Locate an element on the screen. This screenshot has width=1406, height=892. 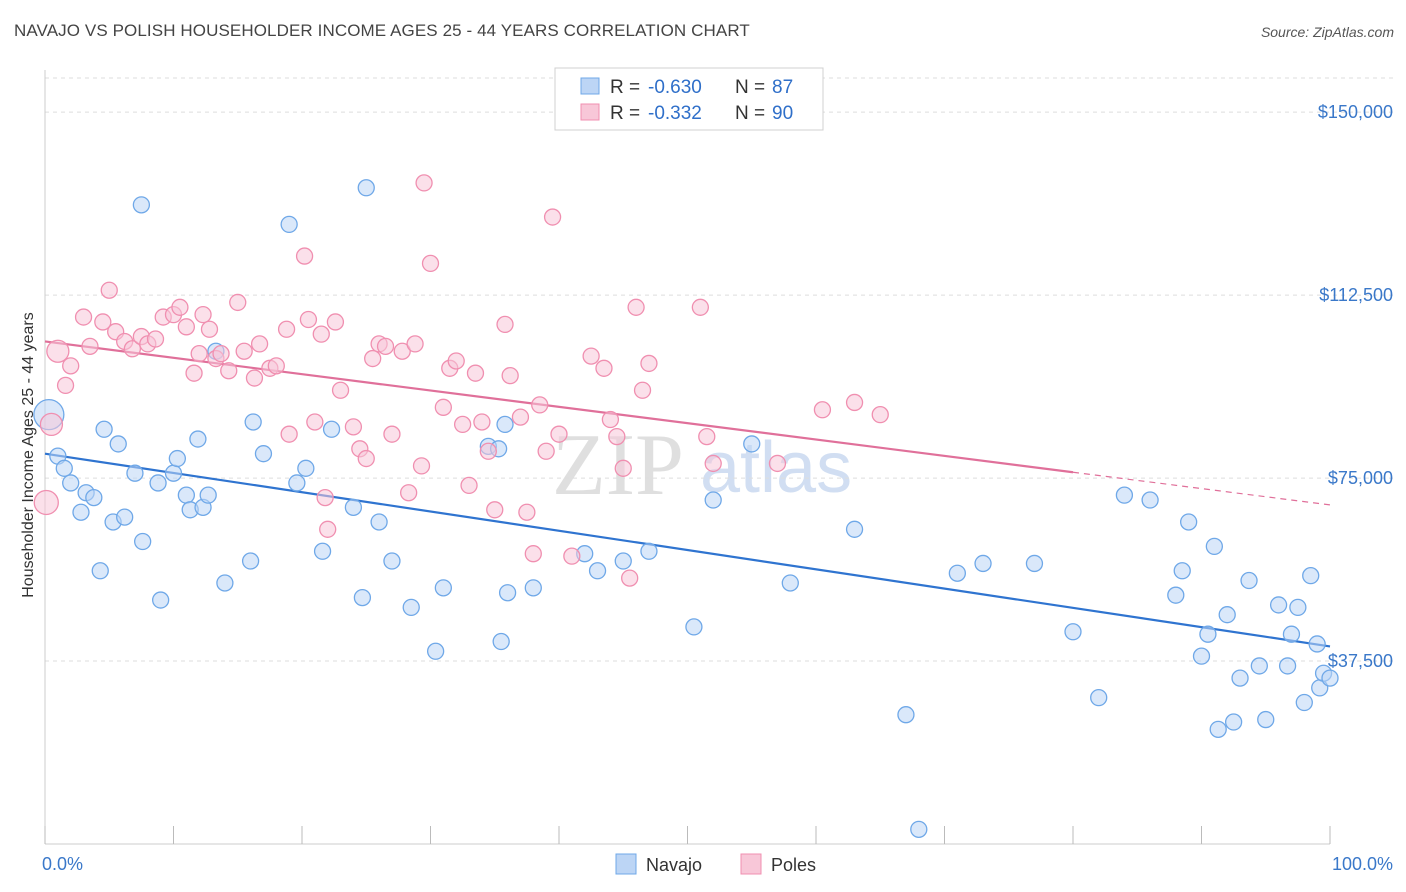
legend-n-label-navajo: N = is located at coordinates (750, 87).